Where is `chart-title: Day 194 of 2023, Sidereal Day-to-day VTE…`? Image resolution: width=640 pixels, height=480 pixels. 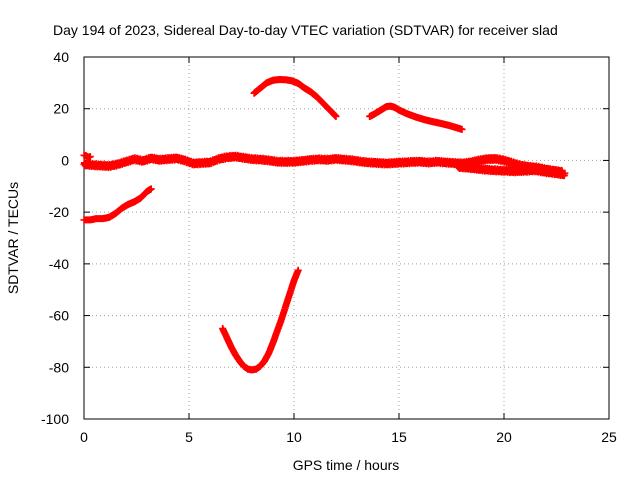 chart-title: Day 194 of 2023, Sidereal Day-to-day VTE… is located at coordinates (305, 30).